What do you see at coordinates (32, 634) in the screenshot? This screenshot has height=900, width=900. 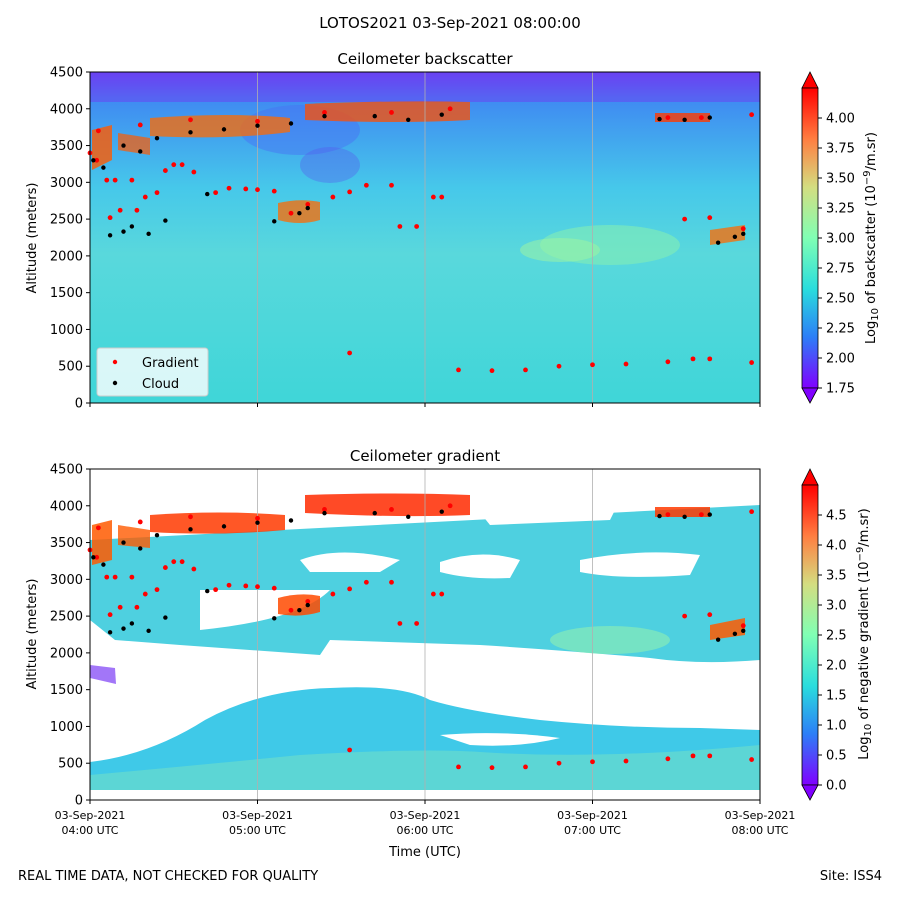 I see `gradient-y-label: Altitude (meters)` at bounding box center [32, 634].